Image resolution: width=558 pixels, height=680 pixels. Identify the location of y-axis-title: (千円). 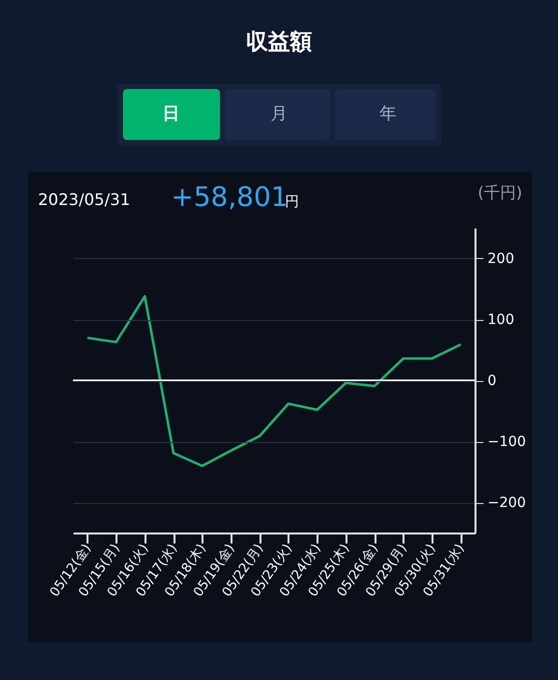
(500, 192).